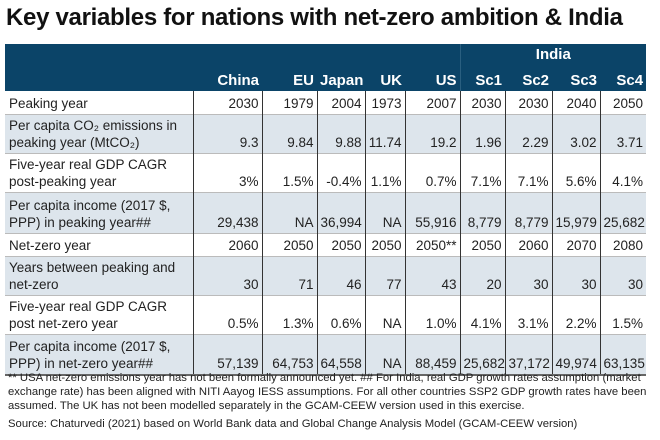  Describe the element at coordinates (482, 133) in the screenshot. I see `cell-sc1: 1.96` at that location.